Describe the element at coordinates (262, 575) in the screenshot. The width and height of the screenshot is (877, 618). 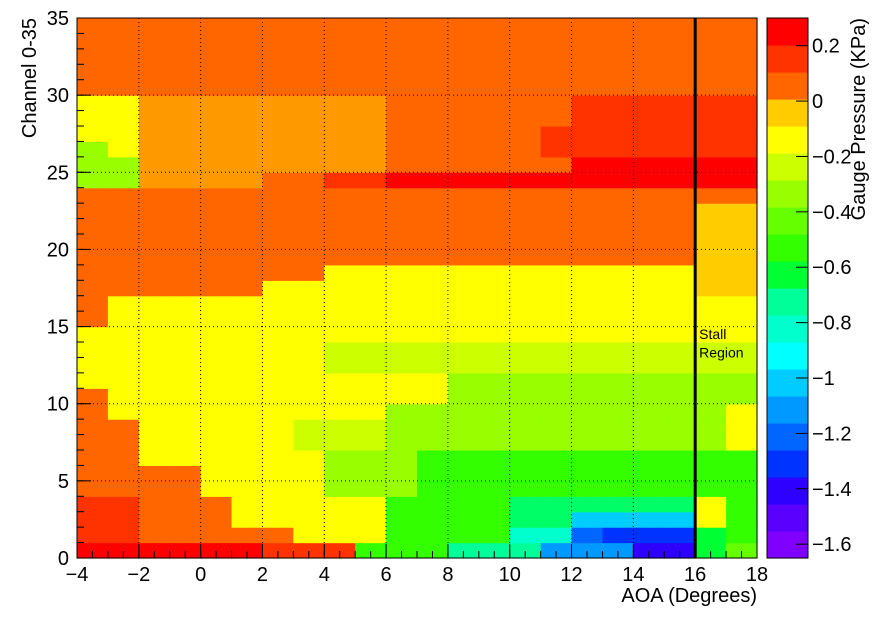
I see `x-tick-label: 2` at that location.